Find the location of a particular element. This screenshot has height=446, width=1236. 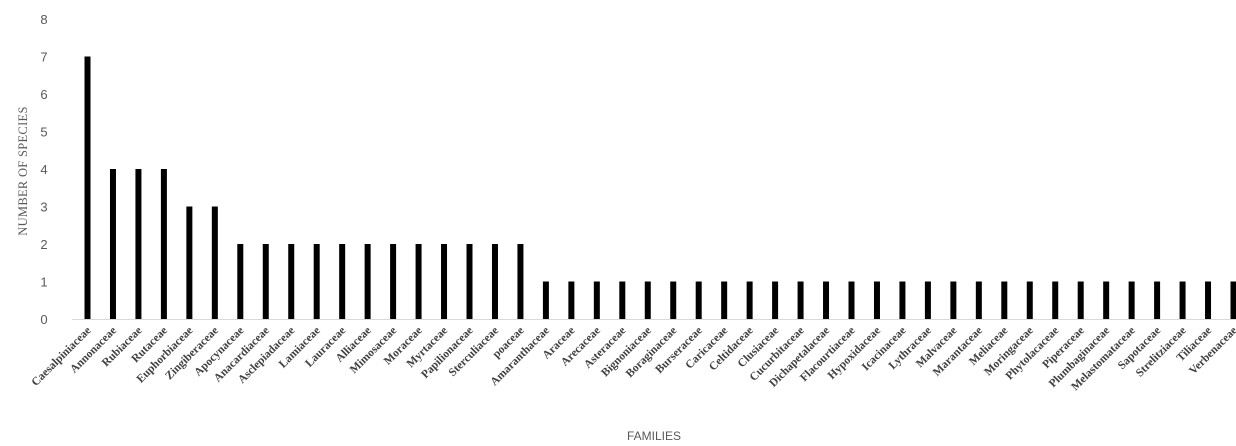

y-tick-label: 2 is located at coordinates (43, 244).